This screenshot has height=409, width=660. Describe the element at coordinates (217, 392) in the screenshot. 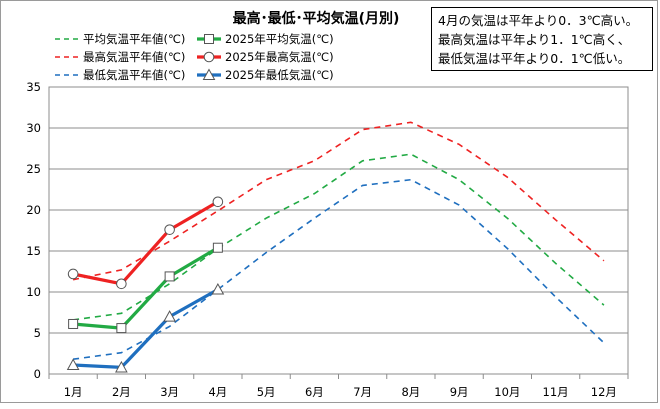

I see `x-tick-label: 4月` at that location.